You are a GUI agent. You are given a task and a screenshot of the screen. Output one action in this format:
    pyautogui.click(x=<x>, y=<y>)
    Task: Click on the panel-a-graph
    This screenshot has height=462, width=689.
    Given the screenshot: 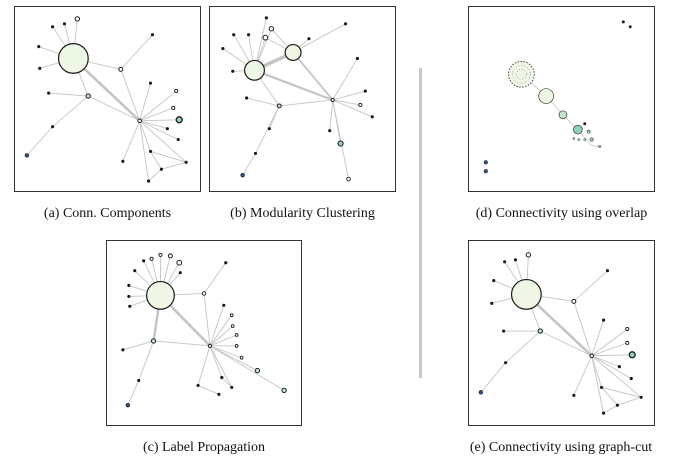 What is the action you would take?
    pyautogui.click(x=107, y=99)
    